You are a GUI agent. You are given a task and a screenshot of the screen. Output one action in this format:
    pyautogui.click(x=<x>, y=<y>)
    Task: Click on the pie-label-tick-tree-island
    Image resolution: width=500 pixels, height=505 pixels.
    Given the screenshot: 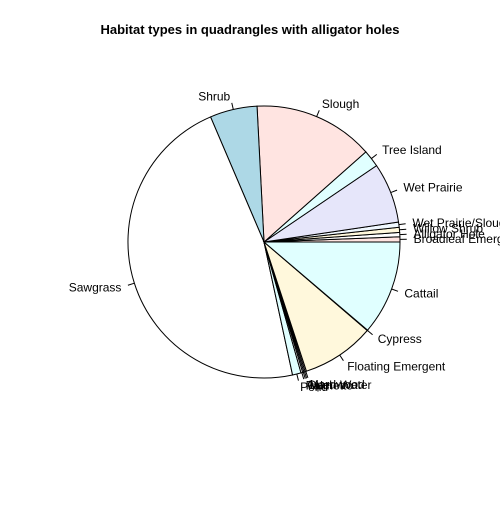 What is the action you would take?
    pyautogui.click(x=373, y=156)
    